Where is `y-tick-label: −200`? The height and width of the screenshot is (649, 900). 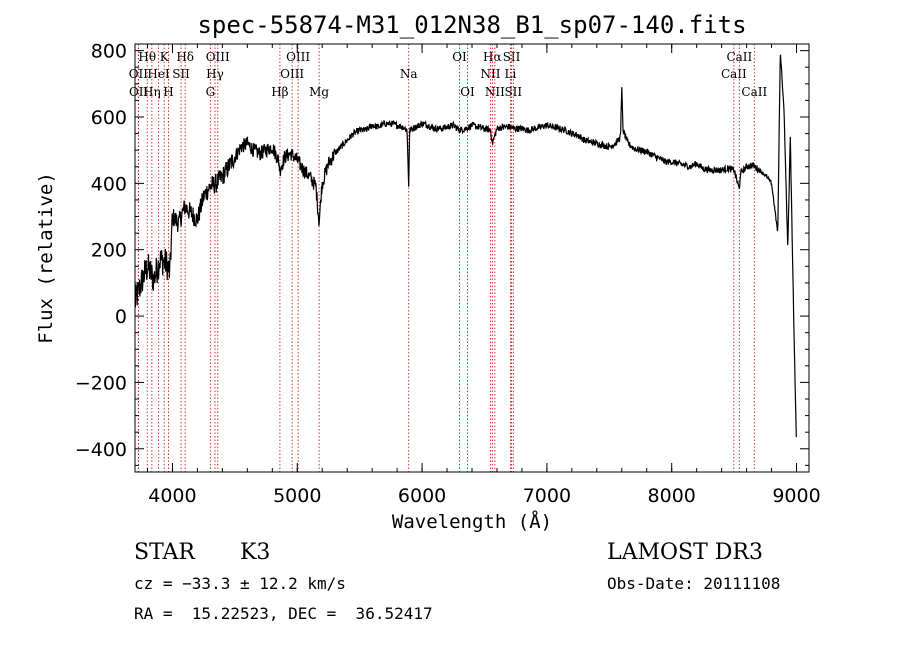 y-tick-label: −200 is located at coordinates (101, 383).